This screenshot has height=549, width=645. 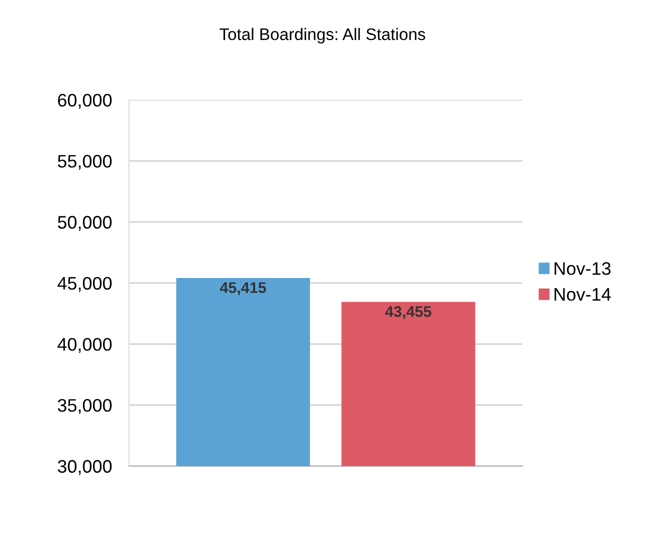 What do you see at coordinates (408, 313) in the screenshot?
I see `data-label: 43,455` at bounding box center [408, 313].